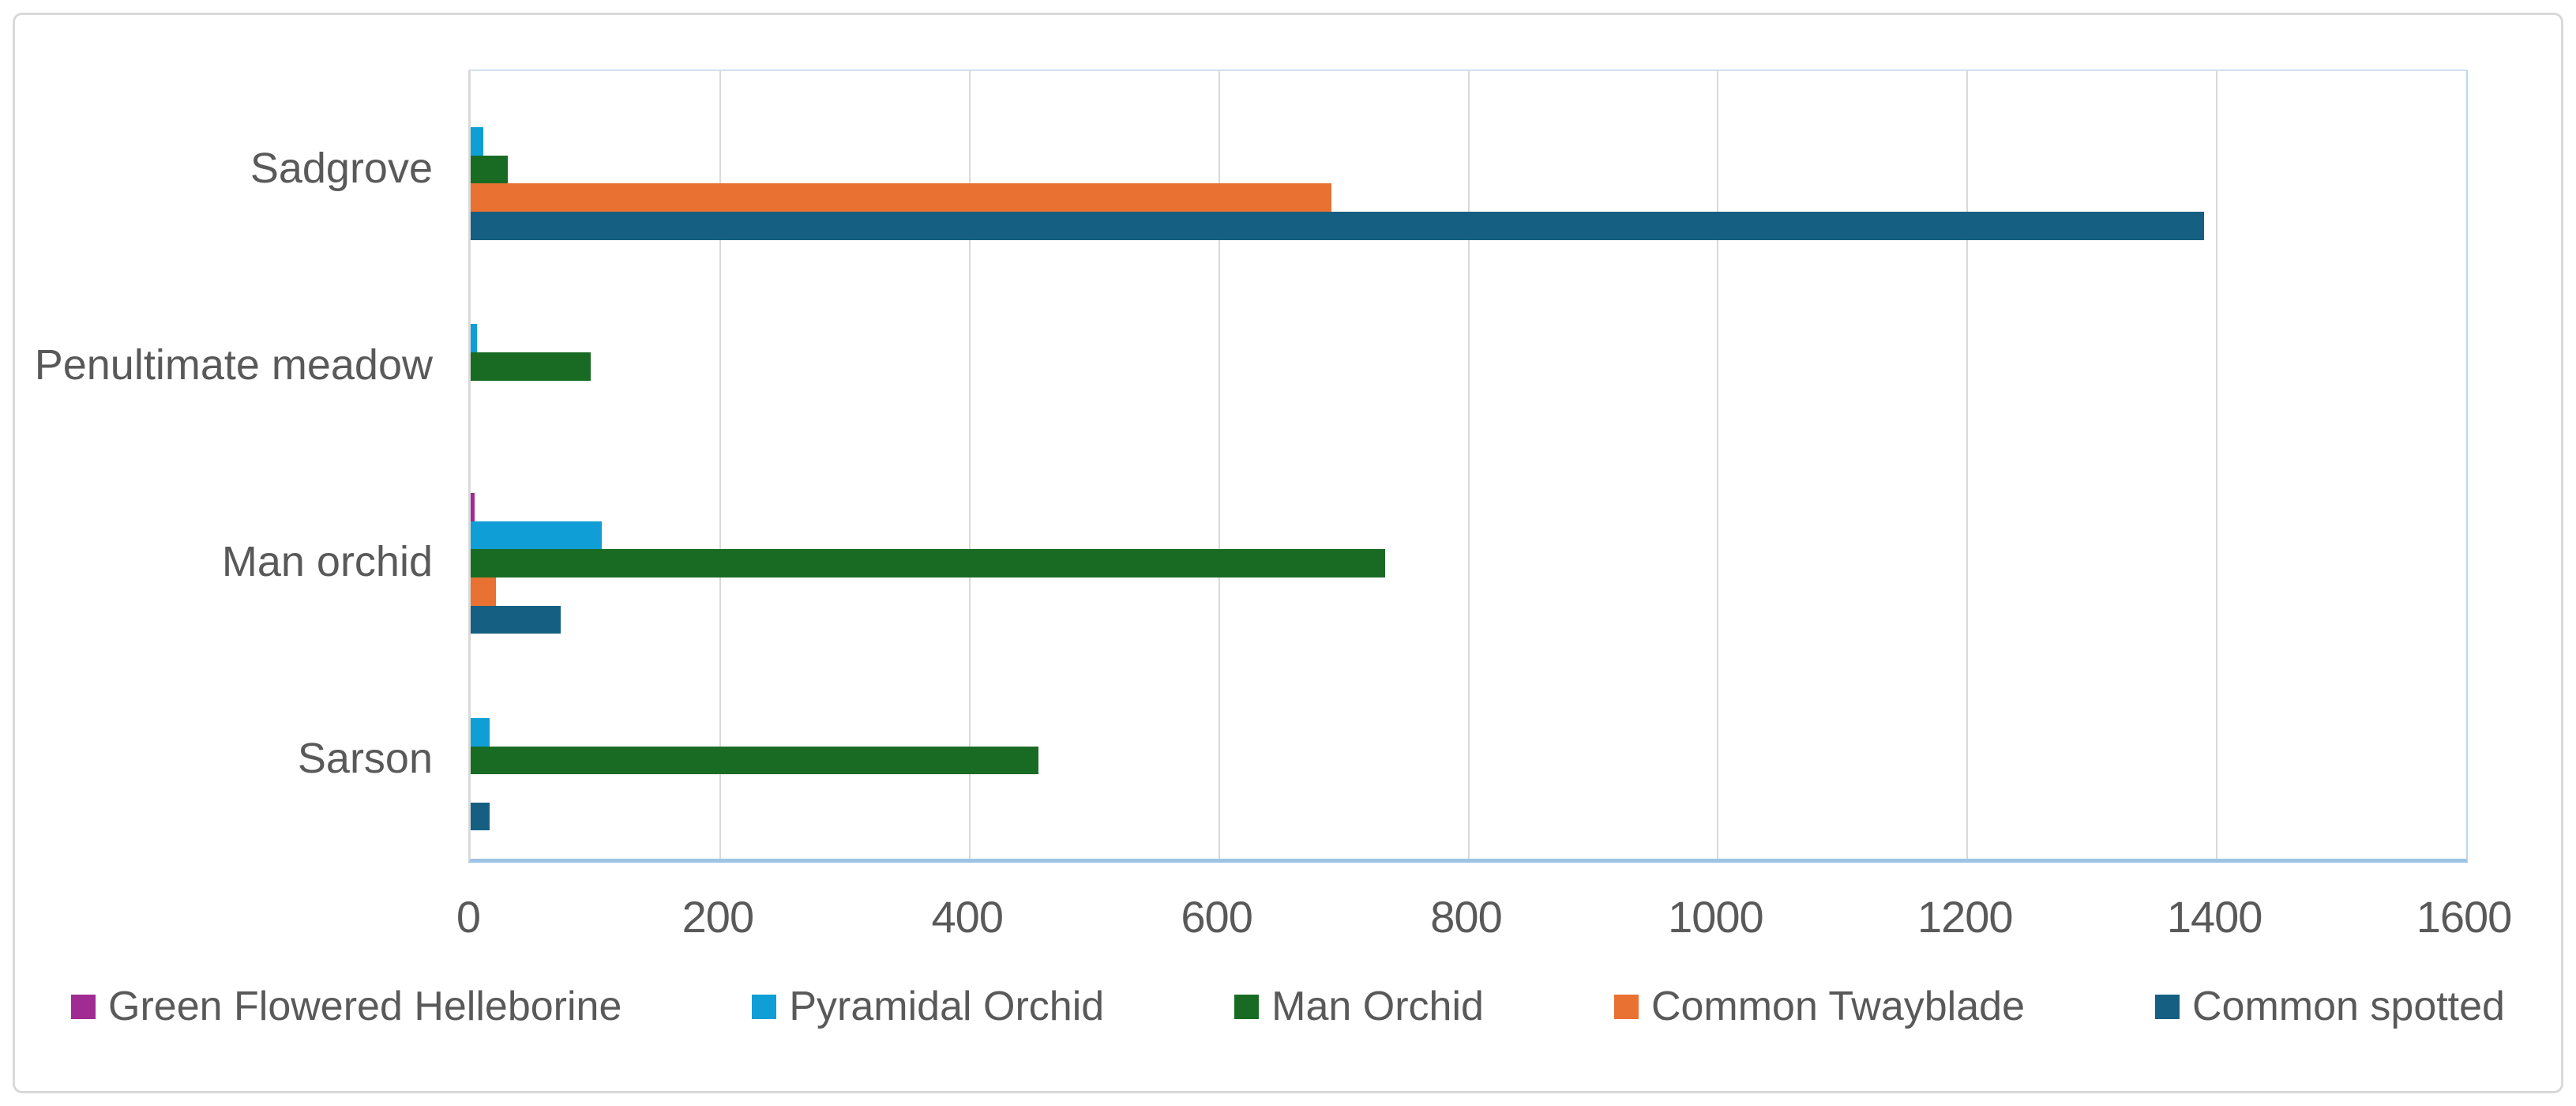 The image size is (2576, 1106). What do you see at coordinates (233, 365) in the screenshot?
I see `category-label: Penultimate meadow` at bounding box center [233, 365].